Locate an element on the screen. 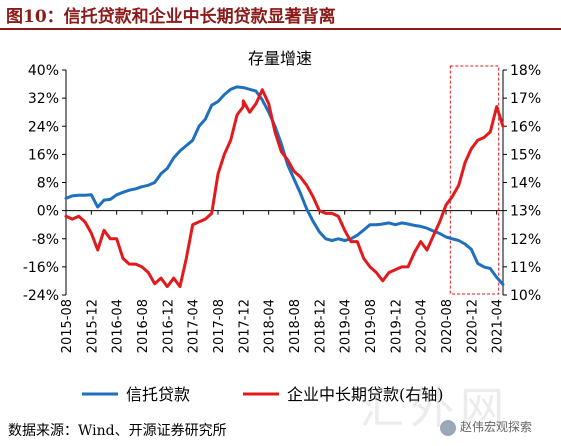 The image size is (561, 446). chart-title: 存量增速 is located at coordinates (280, 58).